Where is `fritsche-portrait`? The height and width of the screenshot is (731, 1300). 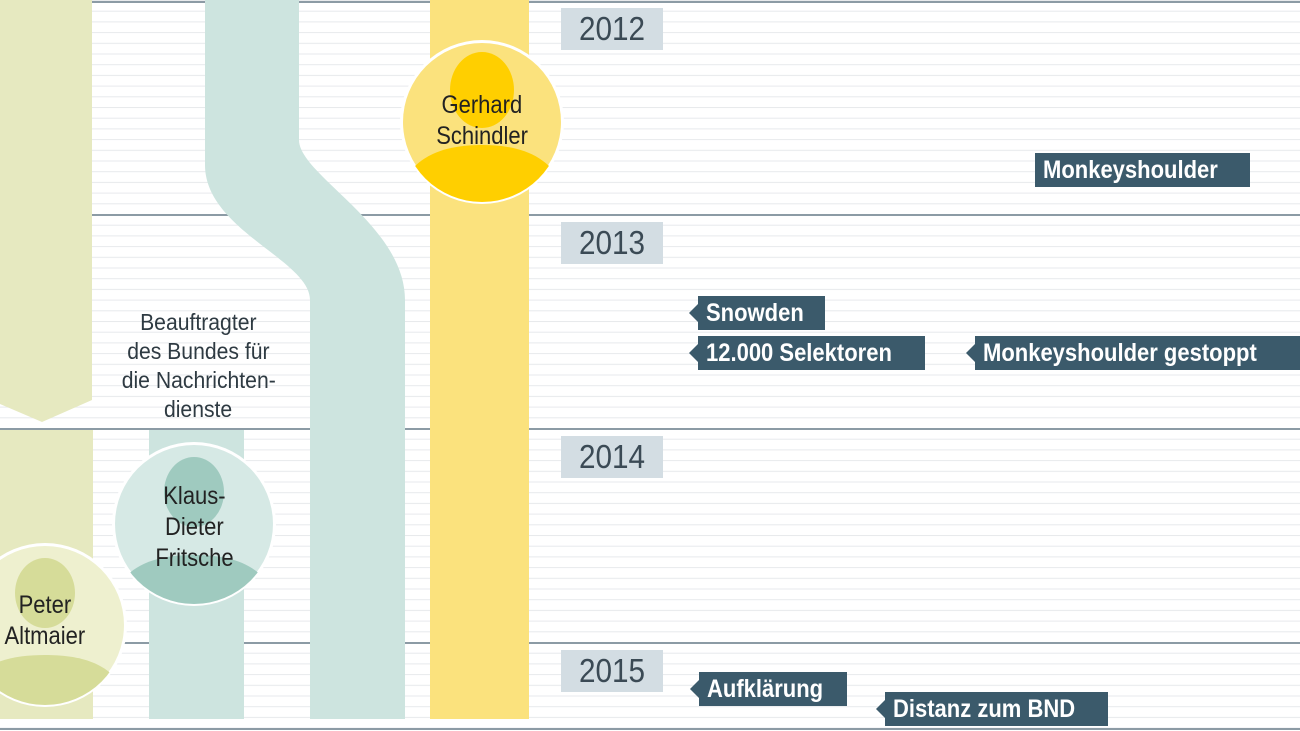 fritsche-portrait is located at coordinates (194, 524).